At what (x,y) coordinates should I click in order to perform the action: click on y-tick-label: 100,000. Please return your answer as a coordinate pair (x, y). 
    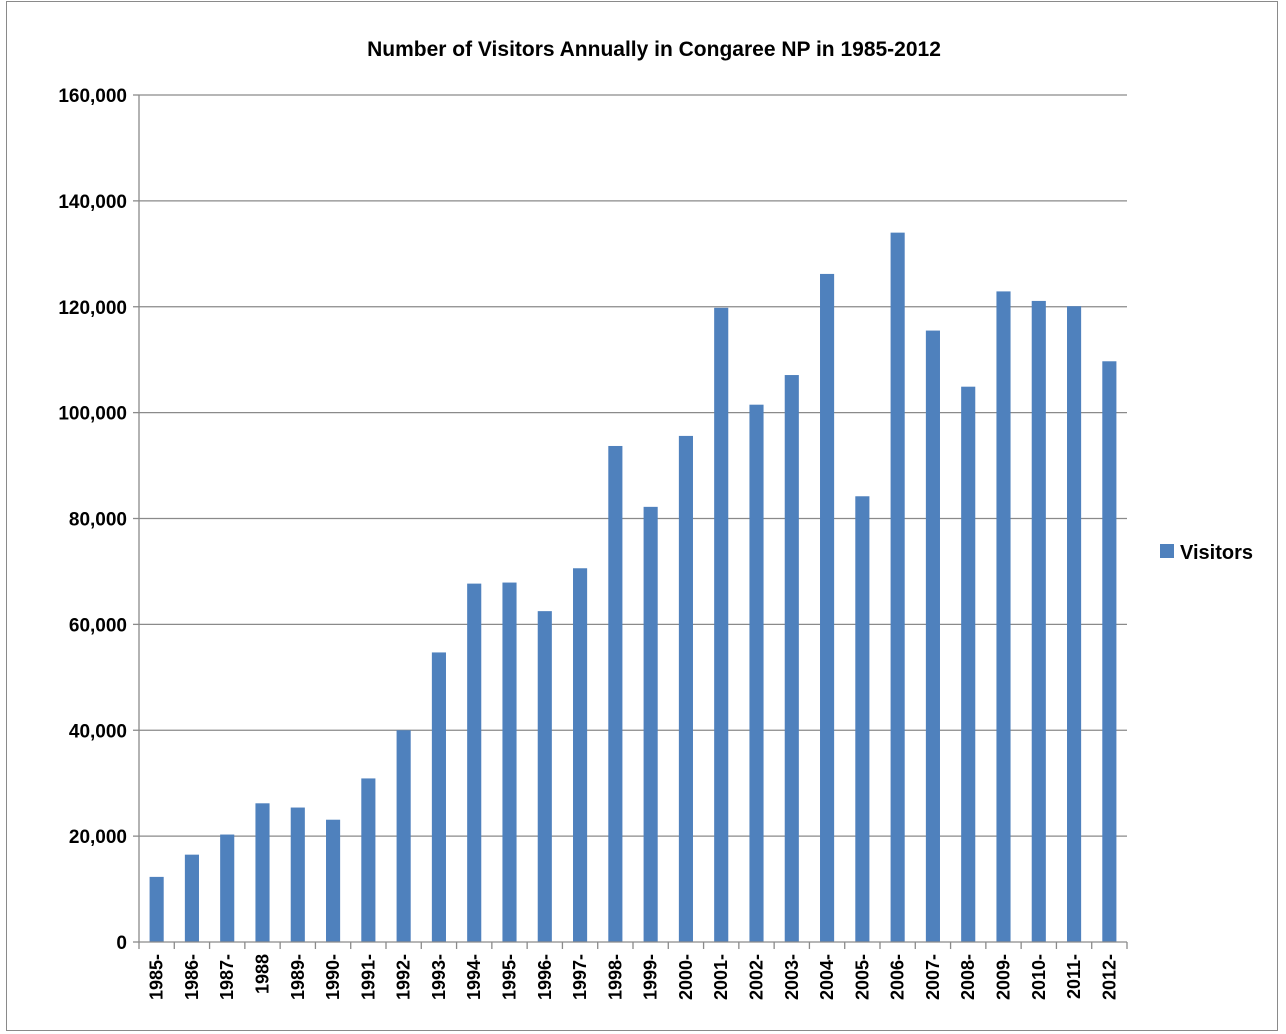
    Looking at the image, I should click on (92, 414).